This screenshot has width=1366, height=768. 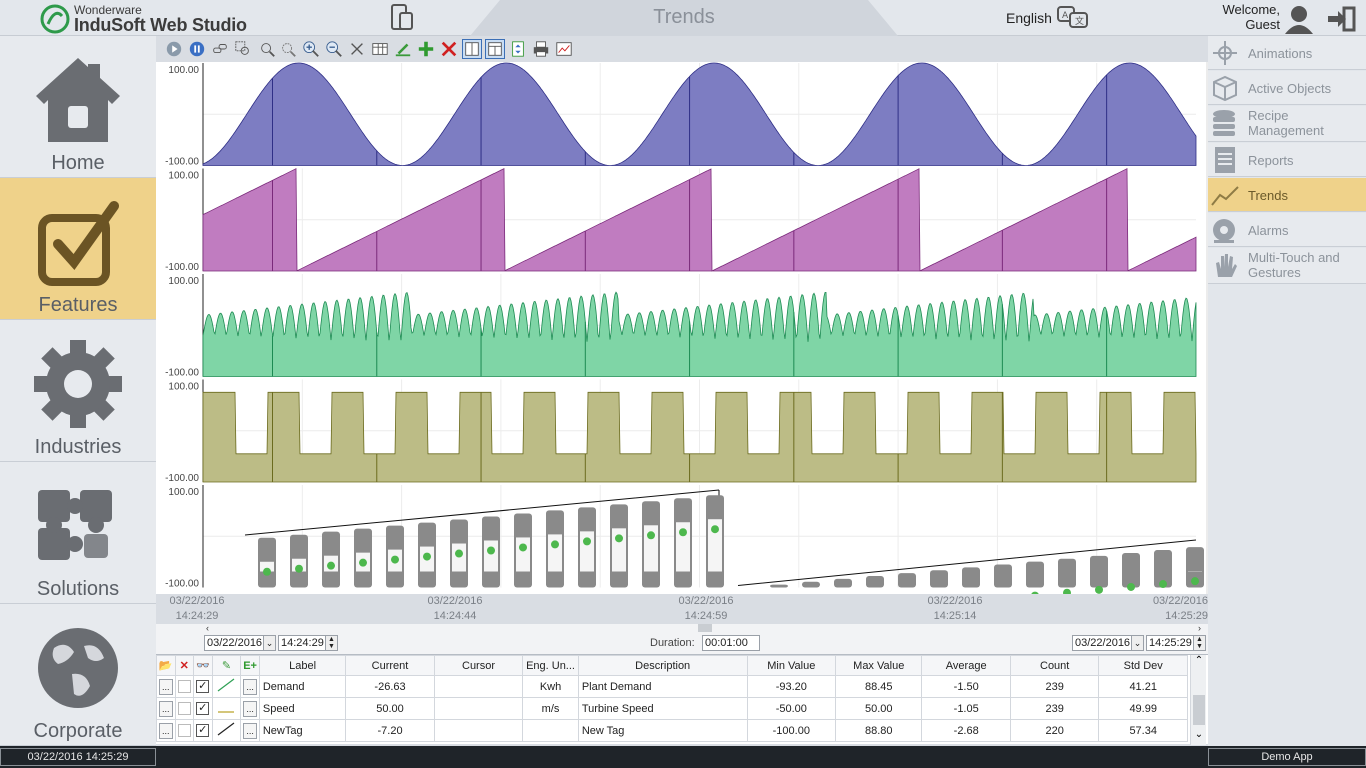 What do you see at coordinates (564, 49) in the screenshot?
I see `export-chart-icon` at bounding box center [564, 49].